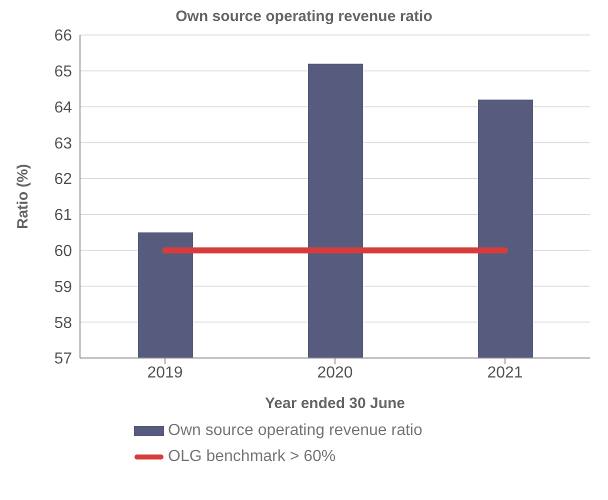 Image resolution: width=608 pixels, height=500 pixels. What do you see at coordinates (304, 16) in the screenshot?
I see `chart-title: Own source operating revenue ratio` at bounding box center [304, 16].